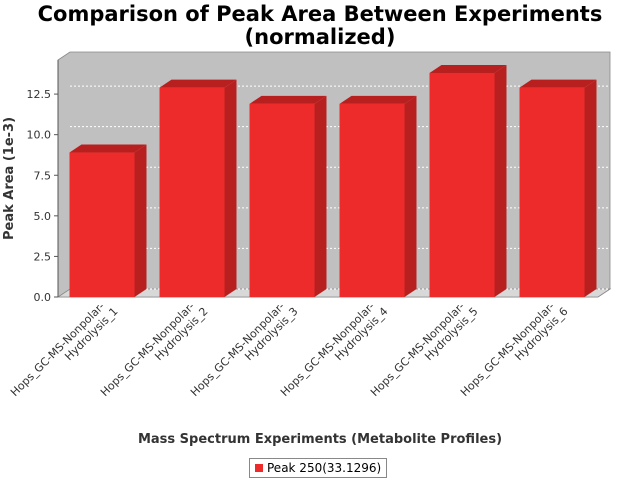  What do you see at coordinates (320, 37) in the screenshot?
I see `chart-subtitle: (normalized)` at bounding box center [320, 37].